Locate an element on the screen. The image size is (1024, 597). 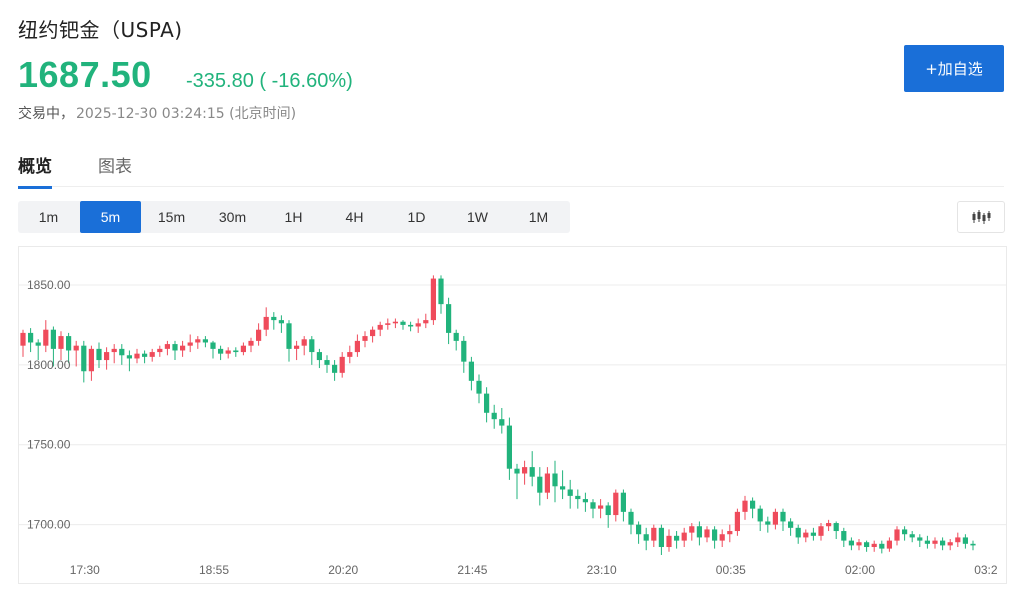
y-tick-label: 1750.00 is located at coordinates (49, 445).